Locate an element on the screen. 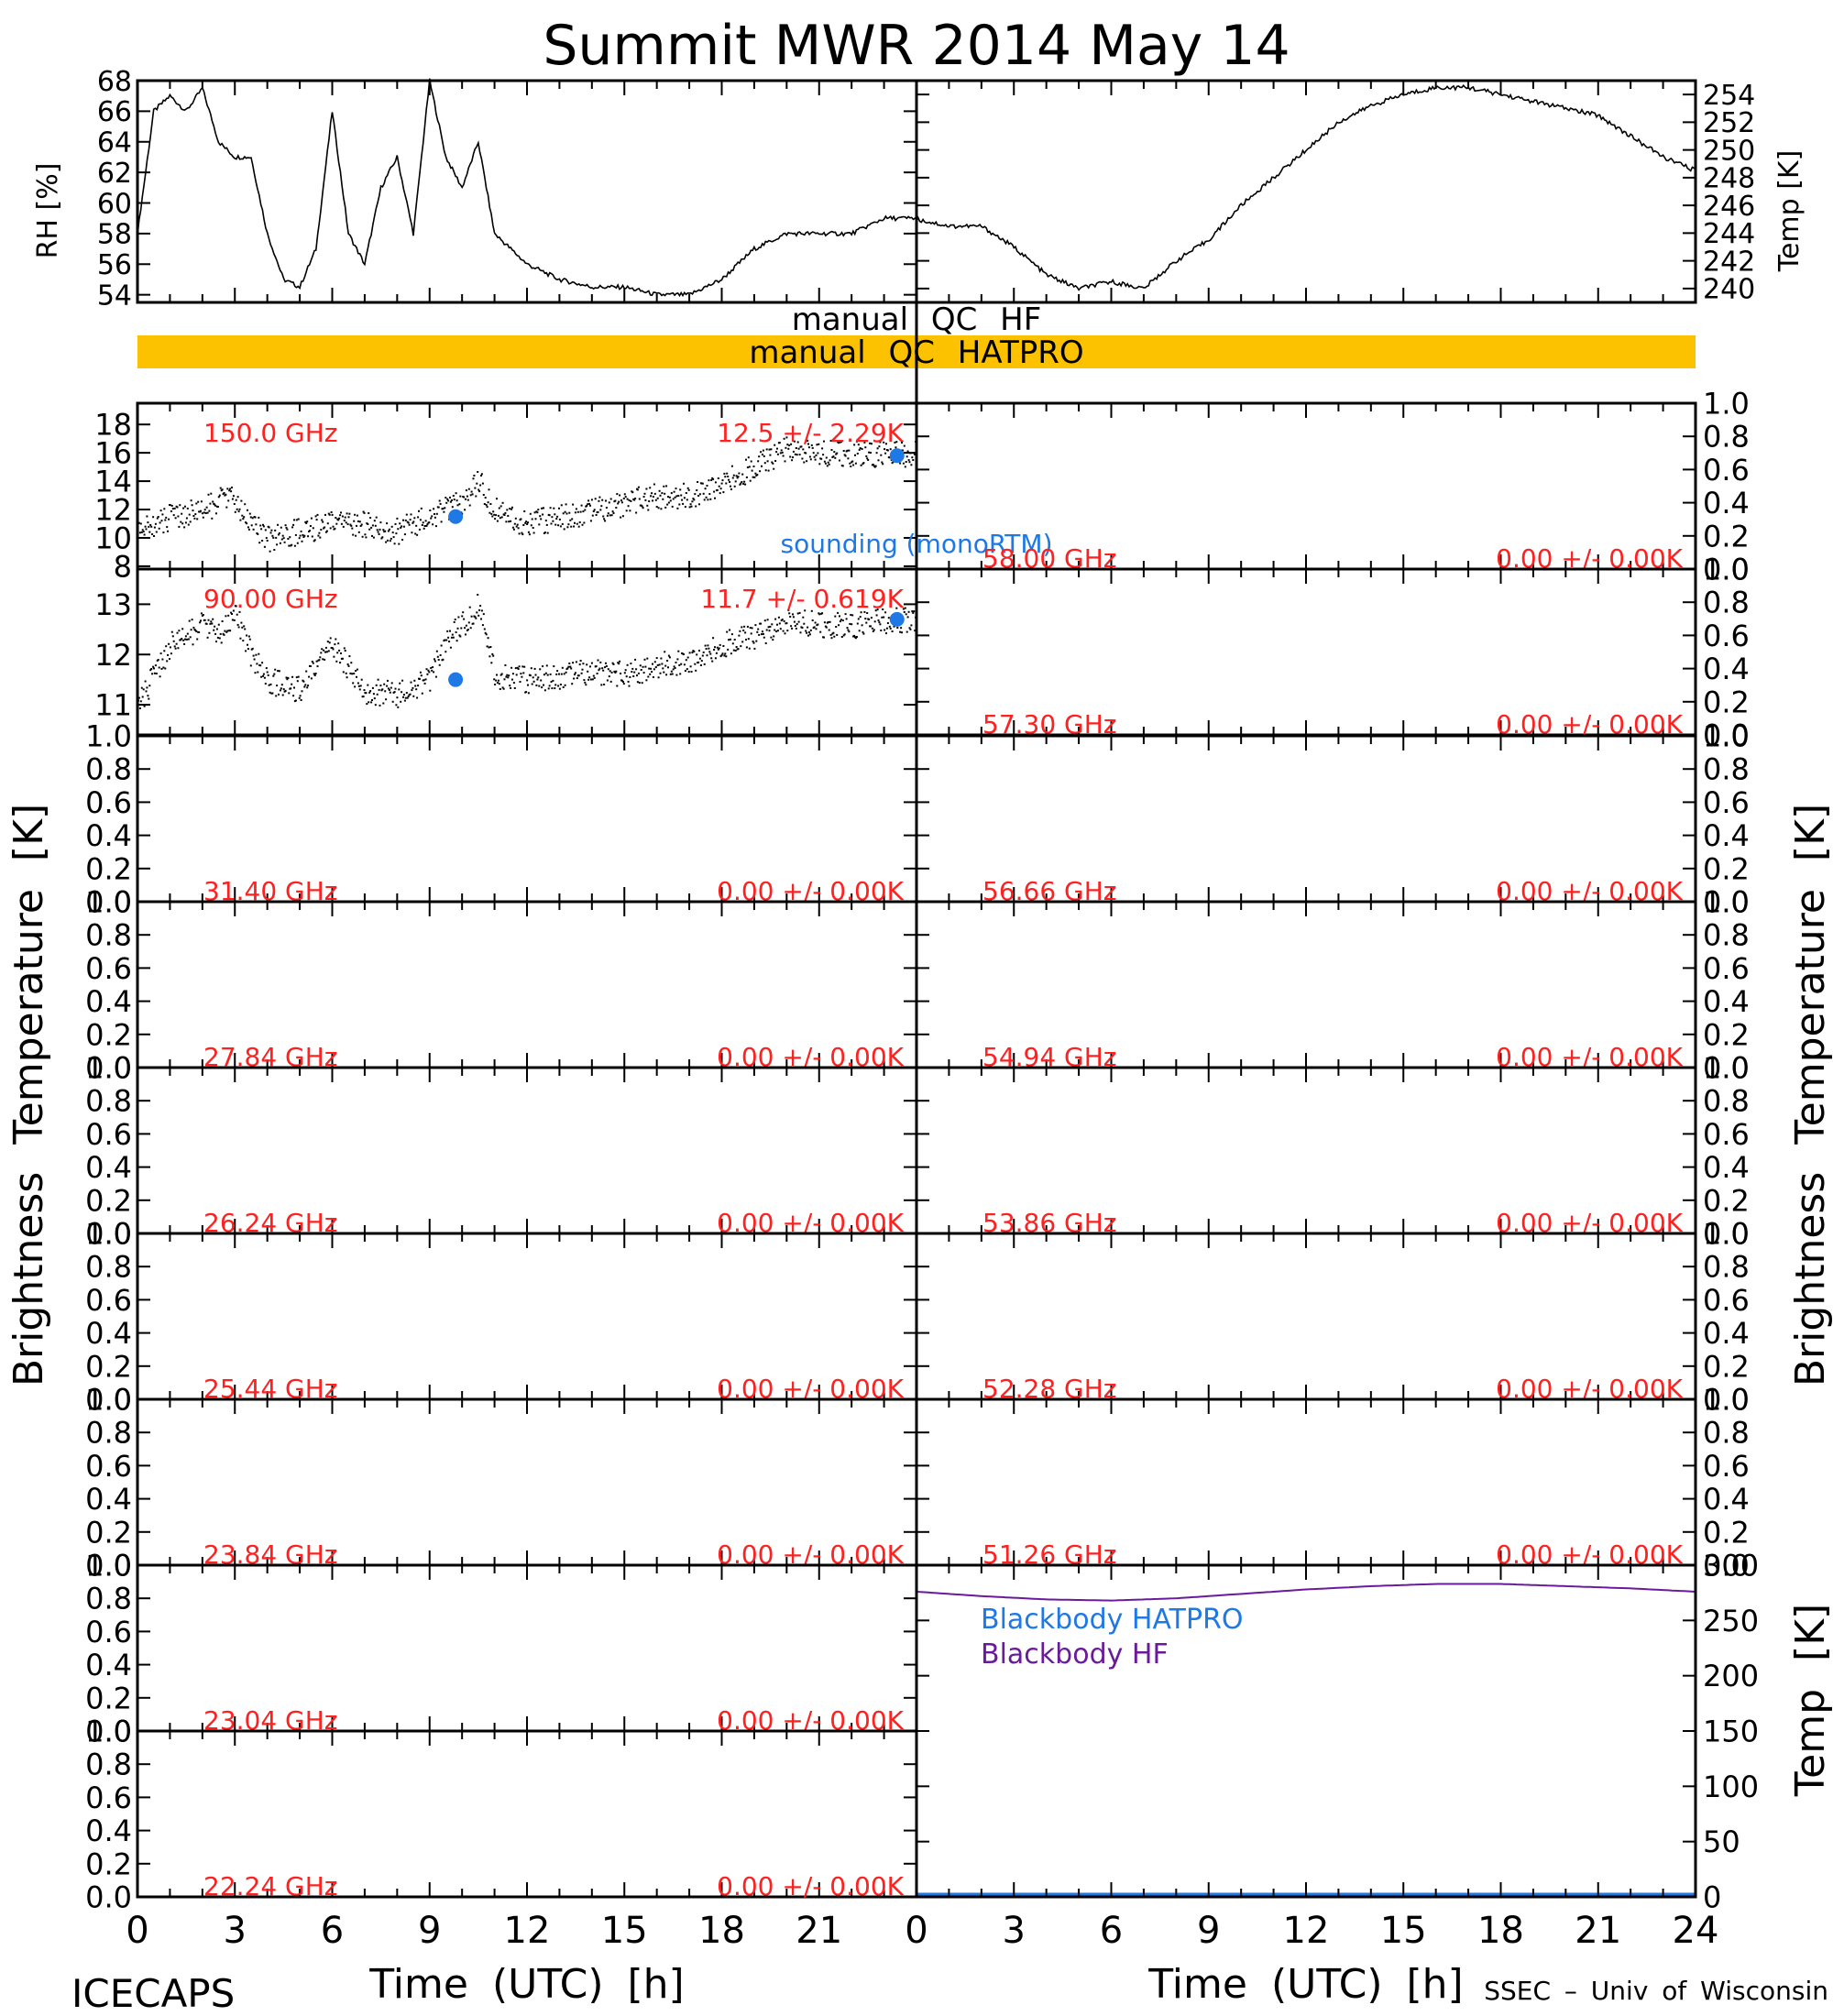 Image resolution: width=1833 pixels, height=2016 pixels. y-tick-label: 240 is located at coordinates (1729, 290).